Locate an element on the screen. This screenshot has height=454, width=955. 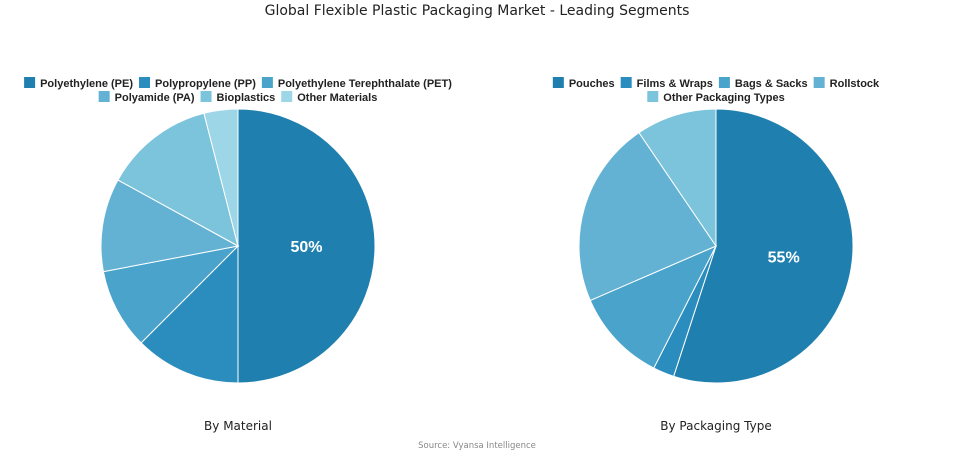
legend-label: Bioplastics is located at coordinates (246, 98).